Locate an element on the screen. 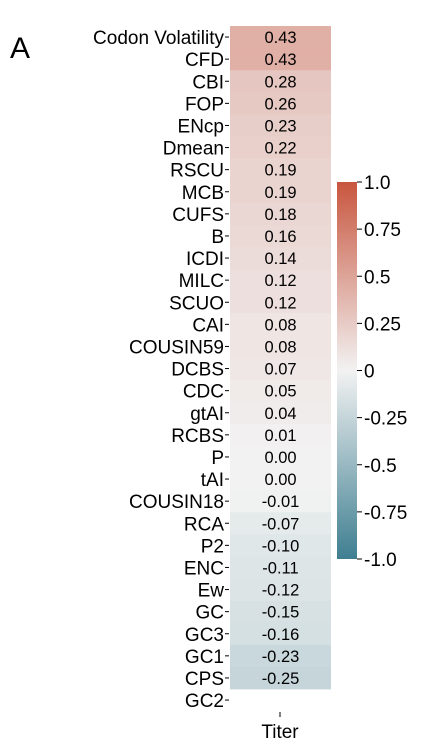 The image size is (428, 748). row-label: CDC is located at coordinates (203, 392).